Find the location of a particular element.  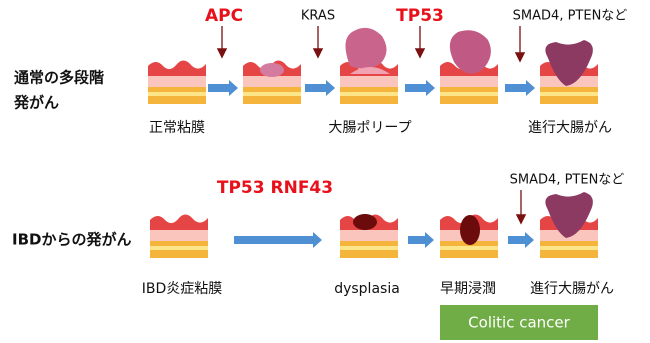

gene-label: TP53 is located at coordinates (420, 16).